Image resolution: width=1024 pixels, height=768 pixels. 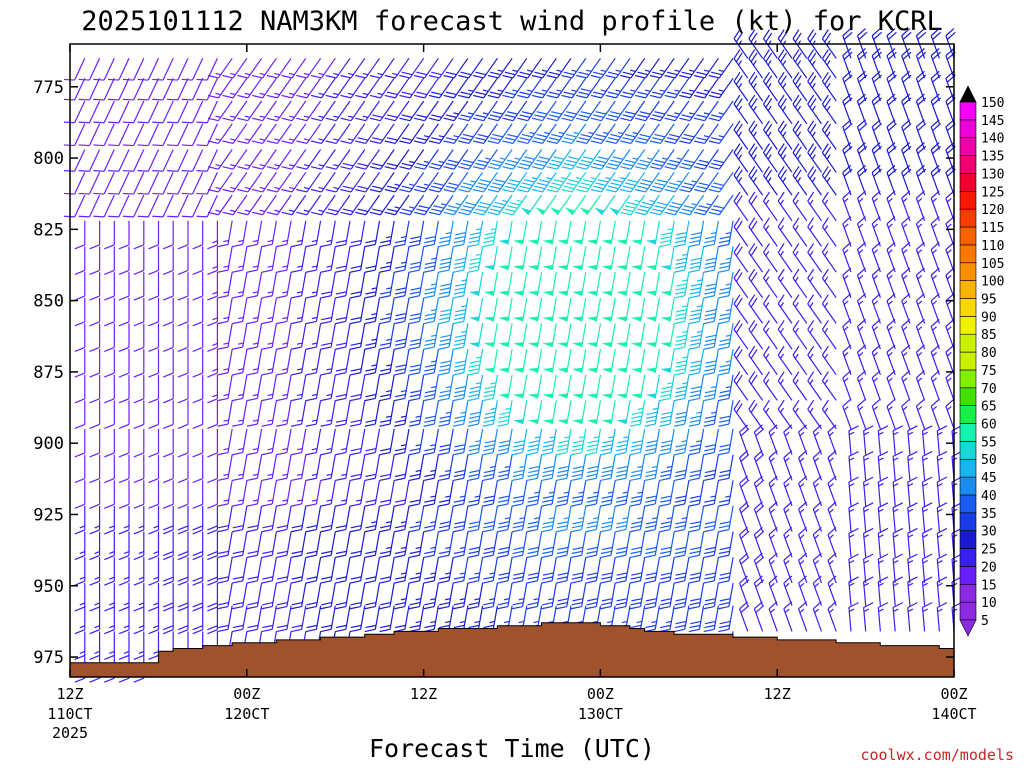 I want to click on x-tick-label: 00Z, so click(x=246, y=694).